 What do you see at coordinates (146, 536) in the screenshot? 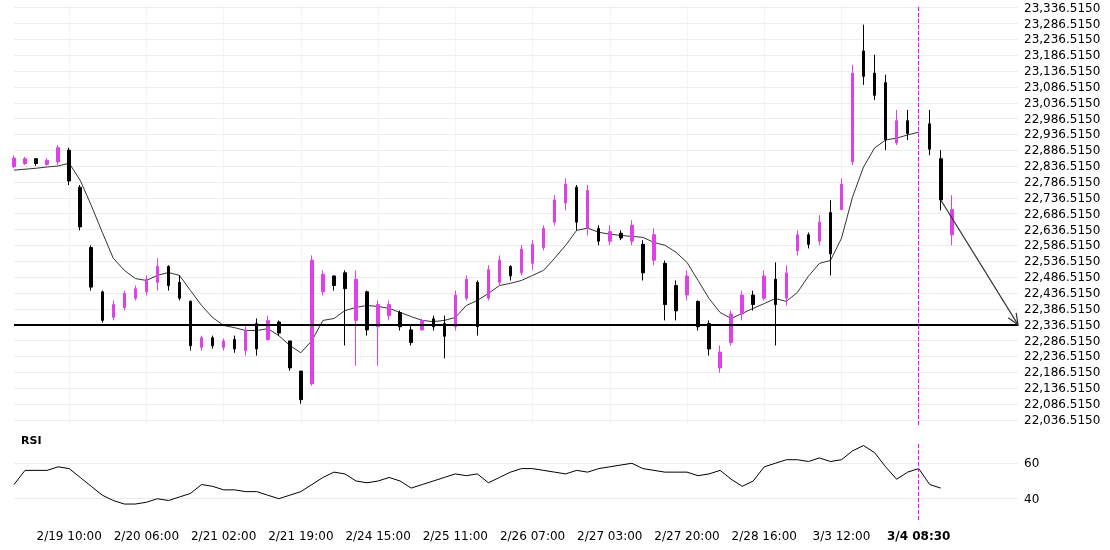
I see `x-tick-label: 2/20 06:00` at bounding box center [146, 536].